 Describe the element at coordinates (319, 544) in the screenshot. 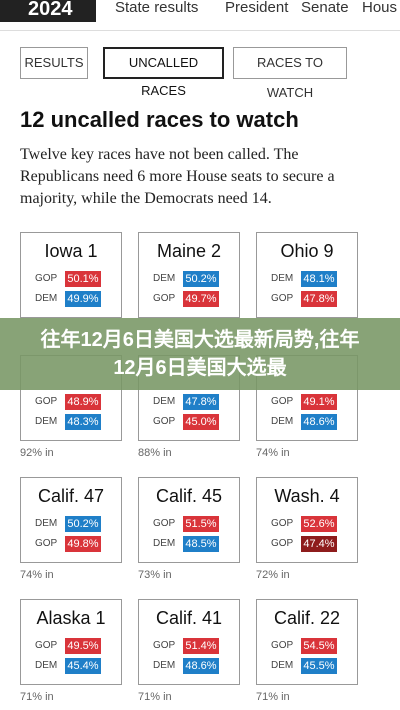

I see `vote-share: 47.4%` at that location.